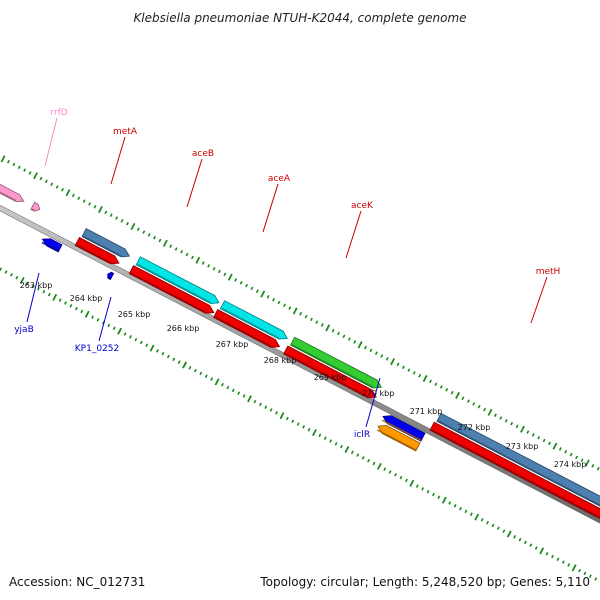 The height and width of the screenshot is (600, 600). I want to click on aceA-cds-feature, so click(247, 328).